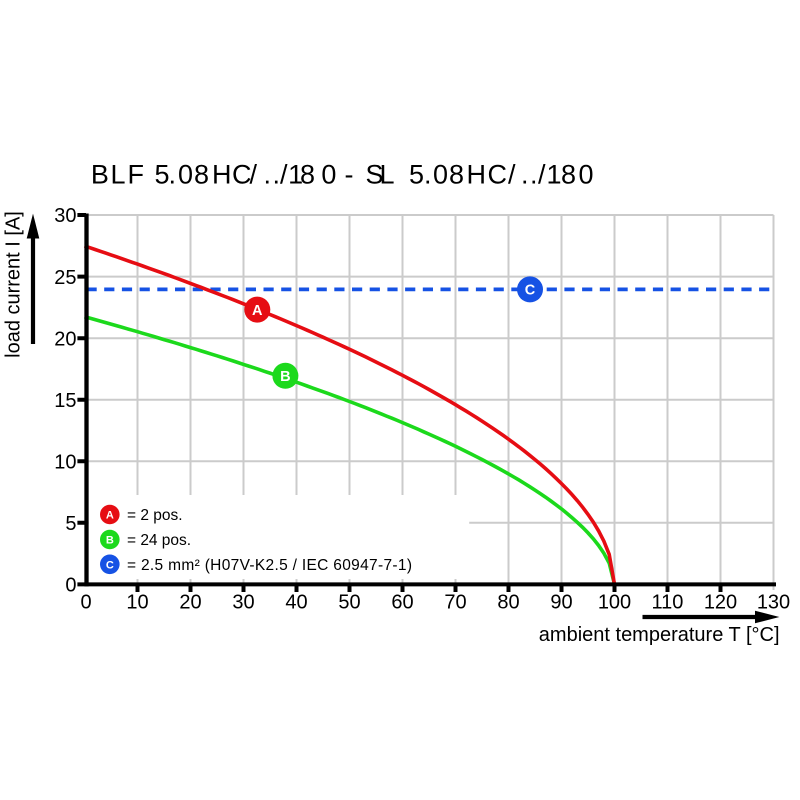  Describe the element at coordinates (155, 515) in the screenshot. I see `svg-text: = 2 pos.` at that location.